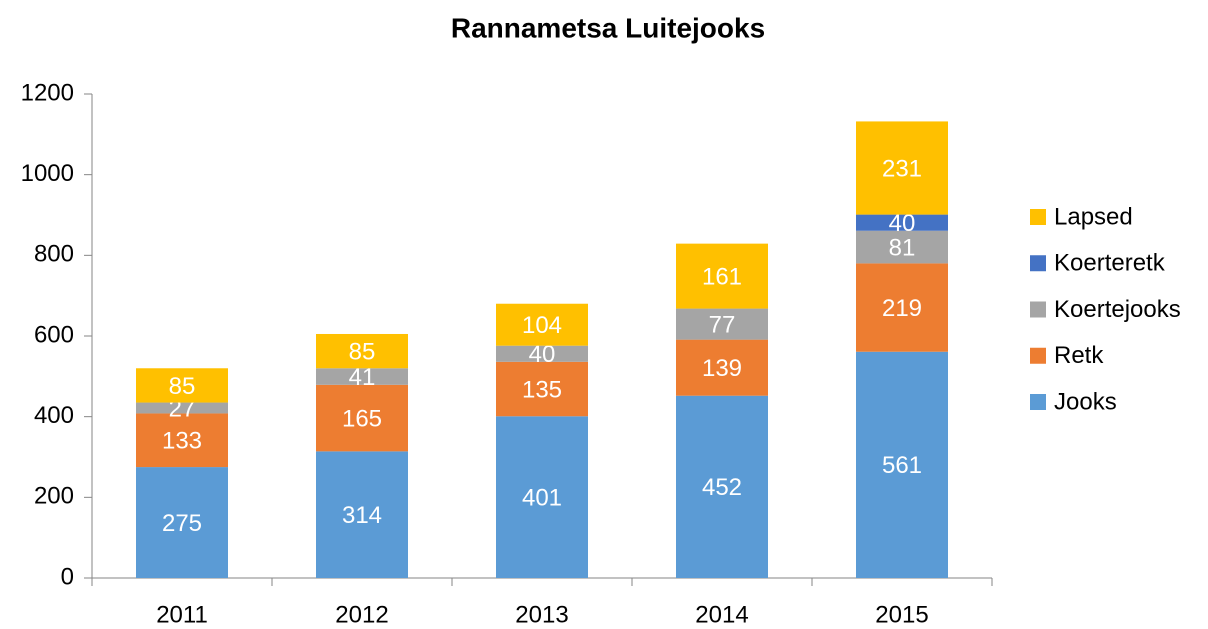  Describe the element at coordinates (54, 334) in the screenshot. I see `y-tick-label: 600` at that location.